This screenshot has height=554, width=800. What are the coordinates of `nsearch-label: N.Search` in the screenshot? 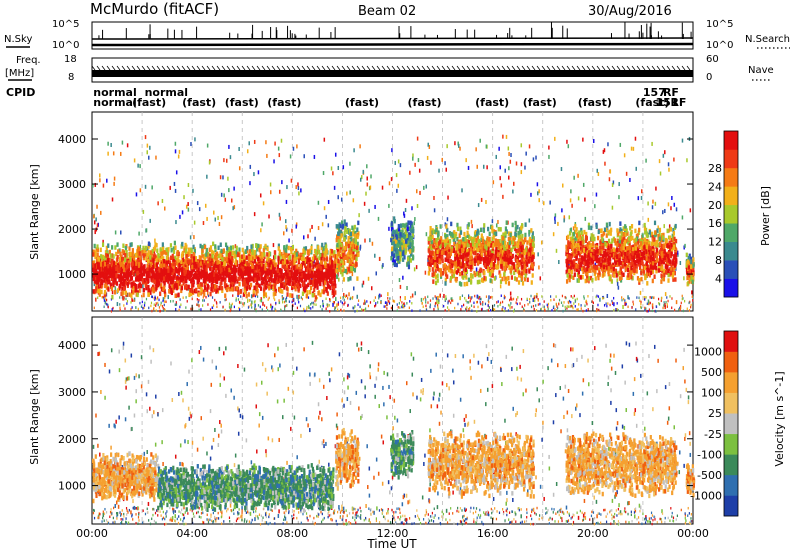 It's located at (767, 39).